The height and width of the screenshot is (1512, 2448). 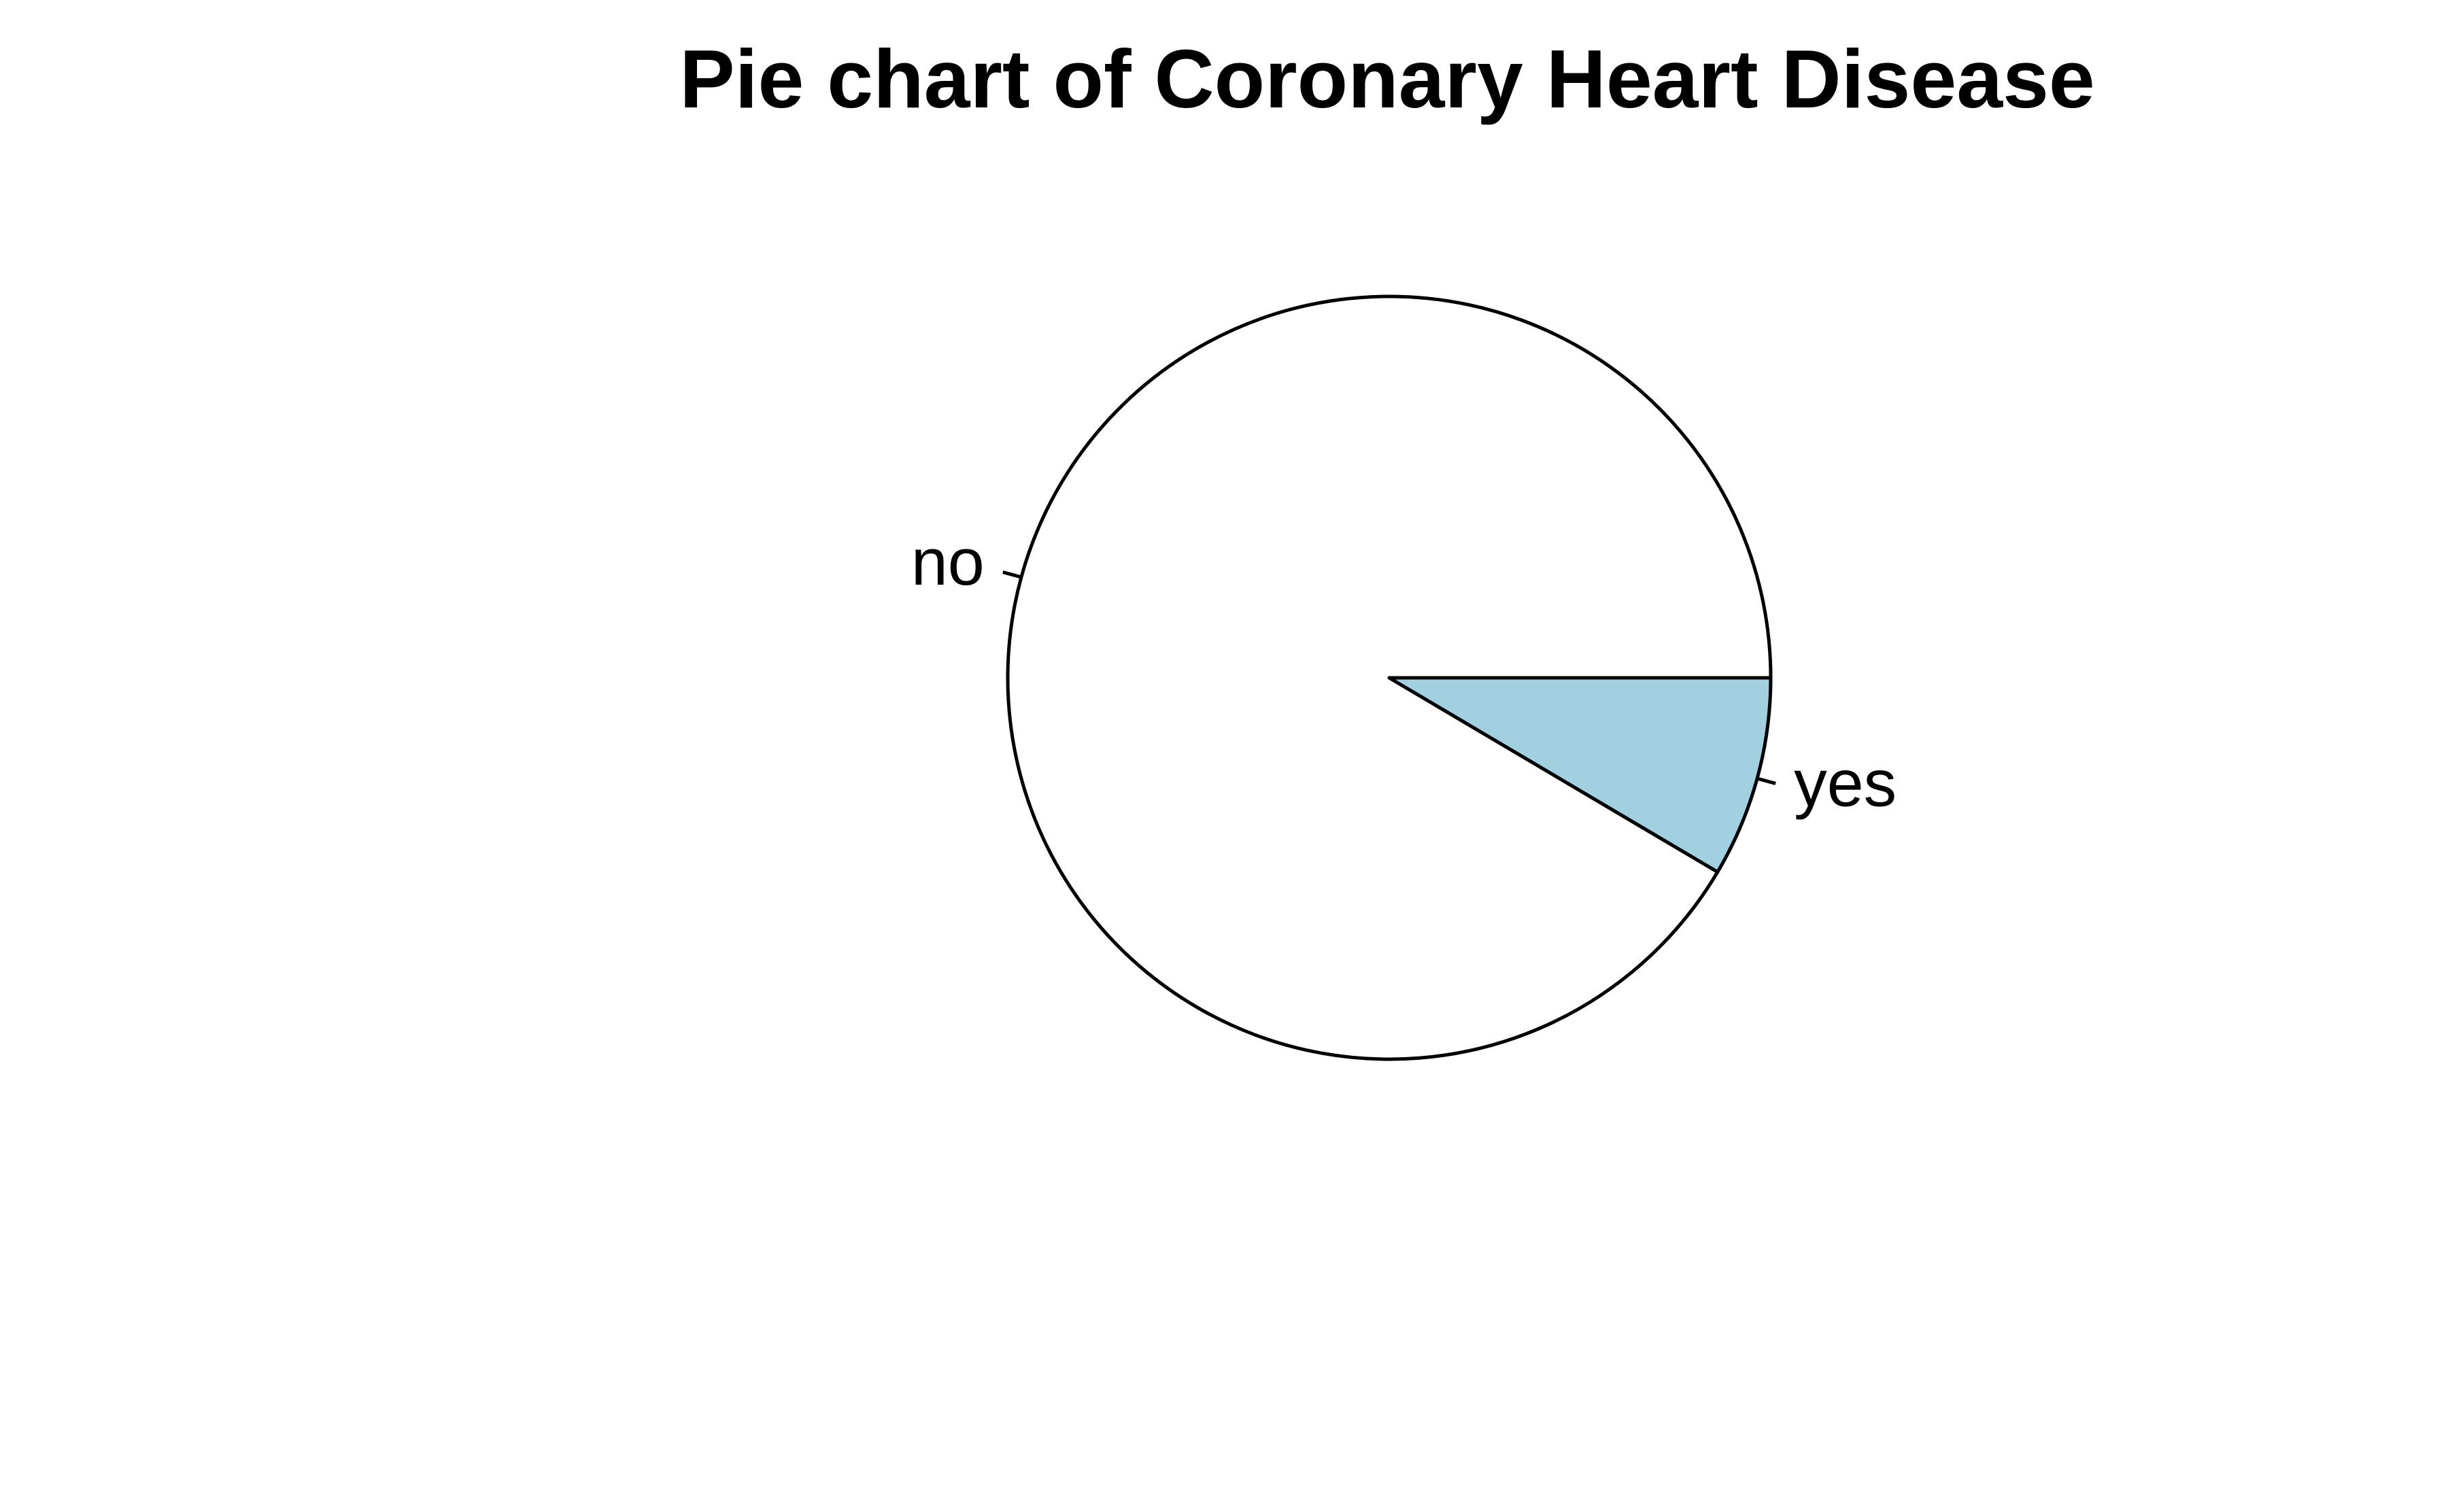 I want to click on pie-labels: no yes, so click(x=1404, y=673).